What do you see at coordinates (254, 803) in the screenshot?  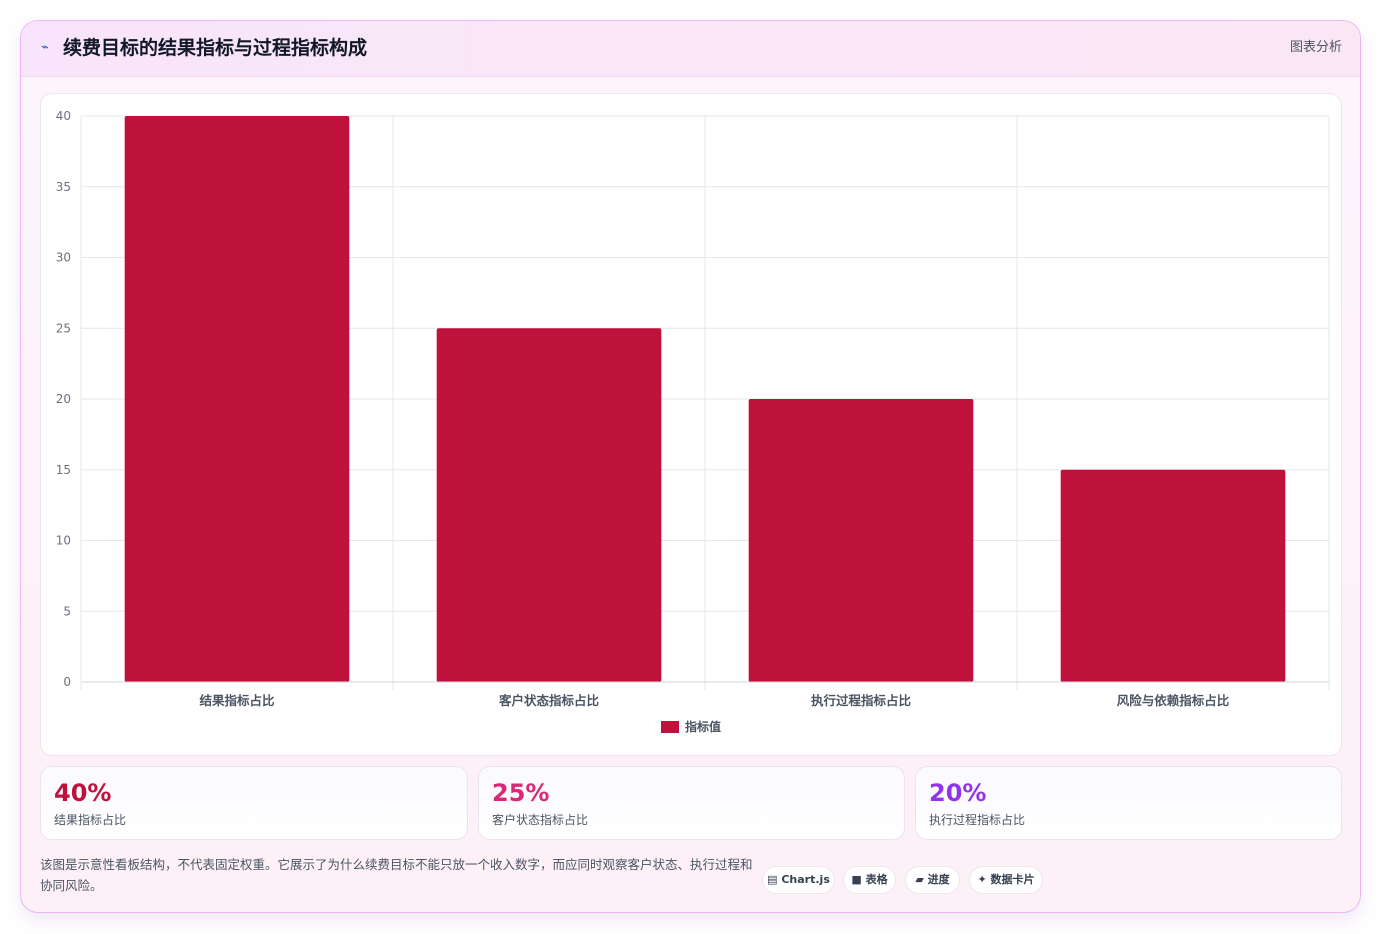 I see `stat-card-result: 40% 结果指标占比` at bounding box center [254, 803].